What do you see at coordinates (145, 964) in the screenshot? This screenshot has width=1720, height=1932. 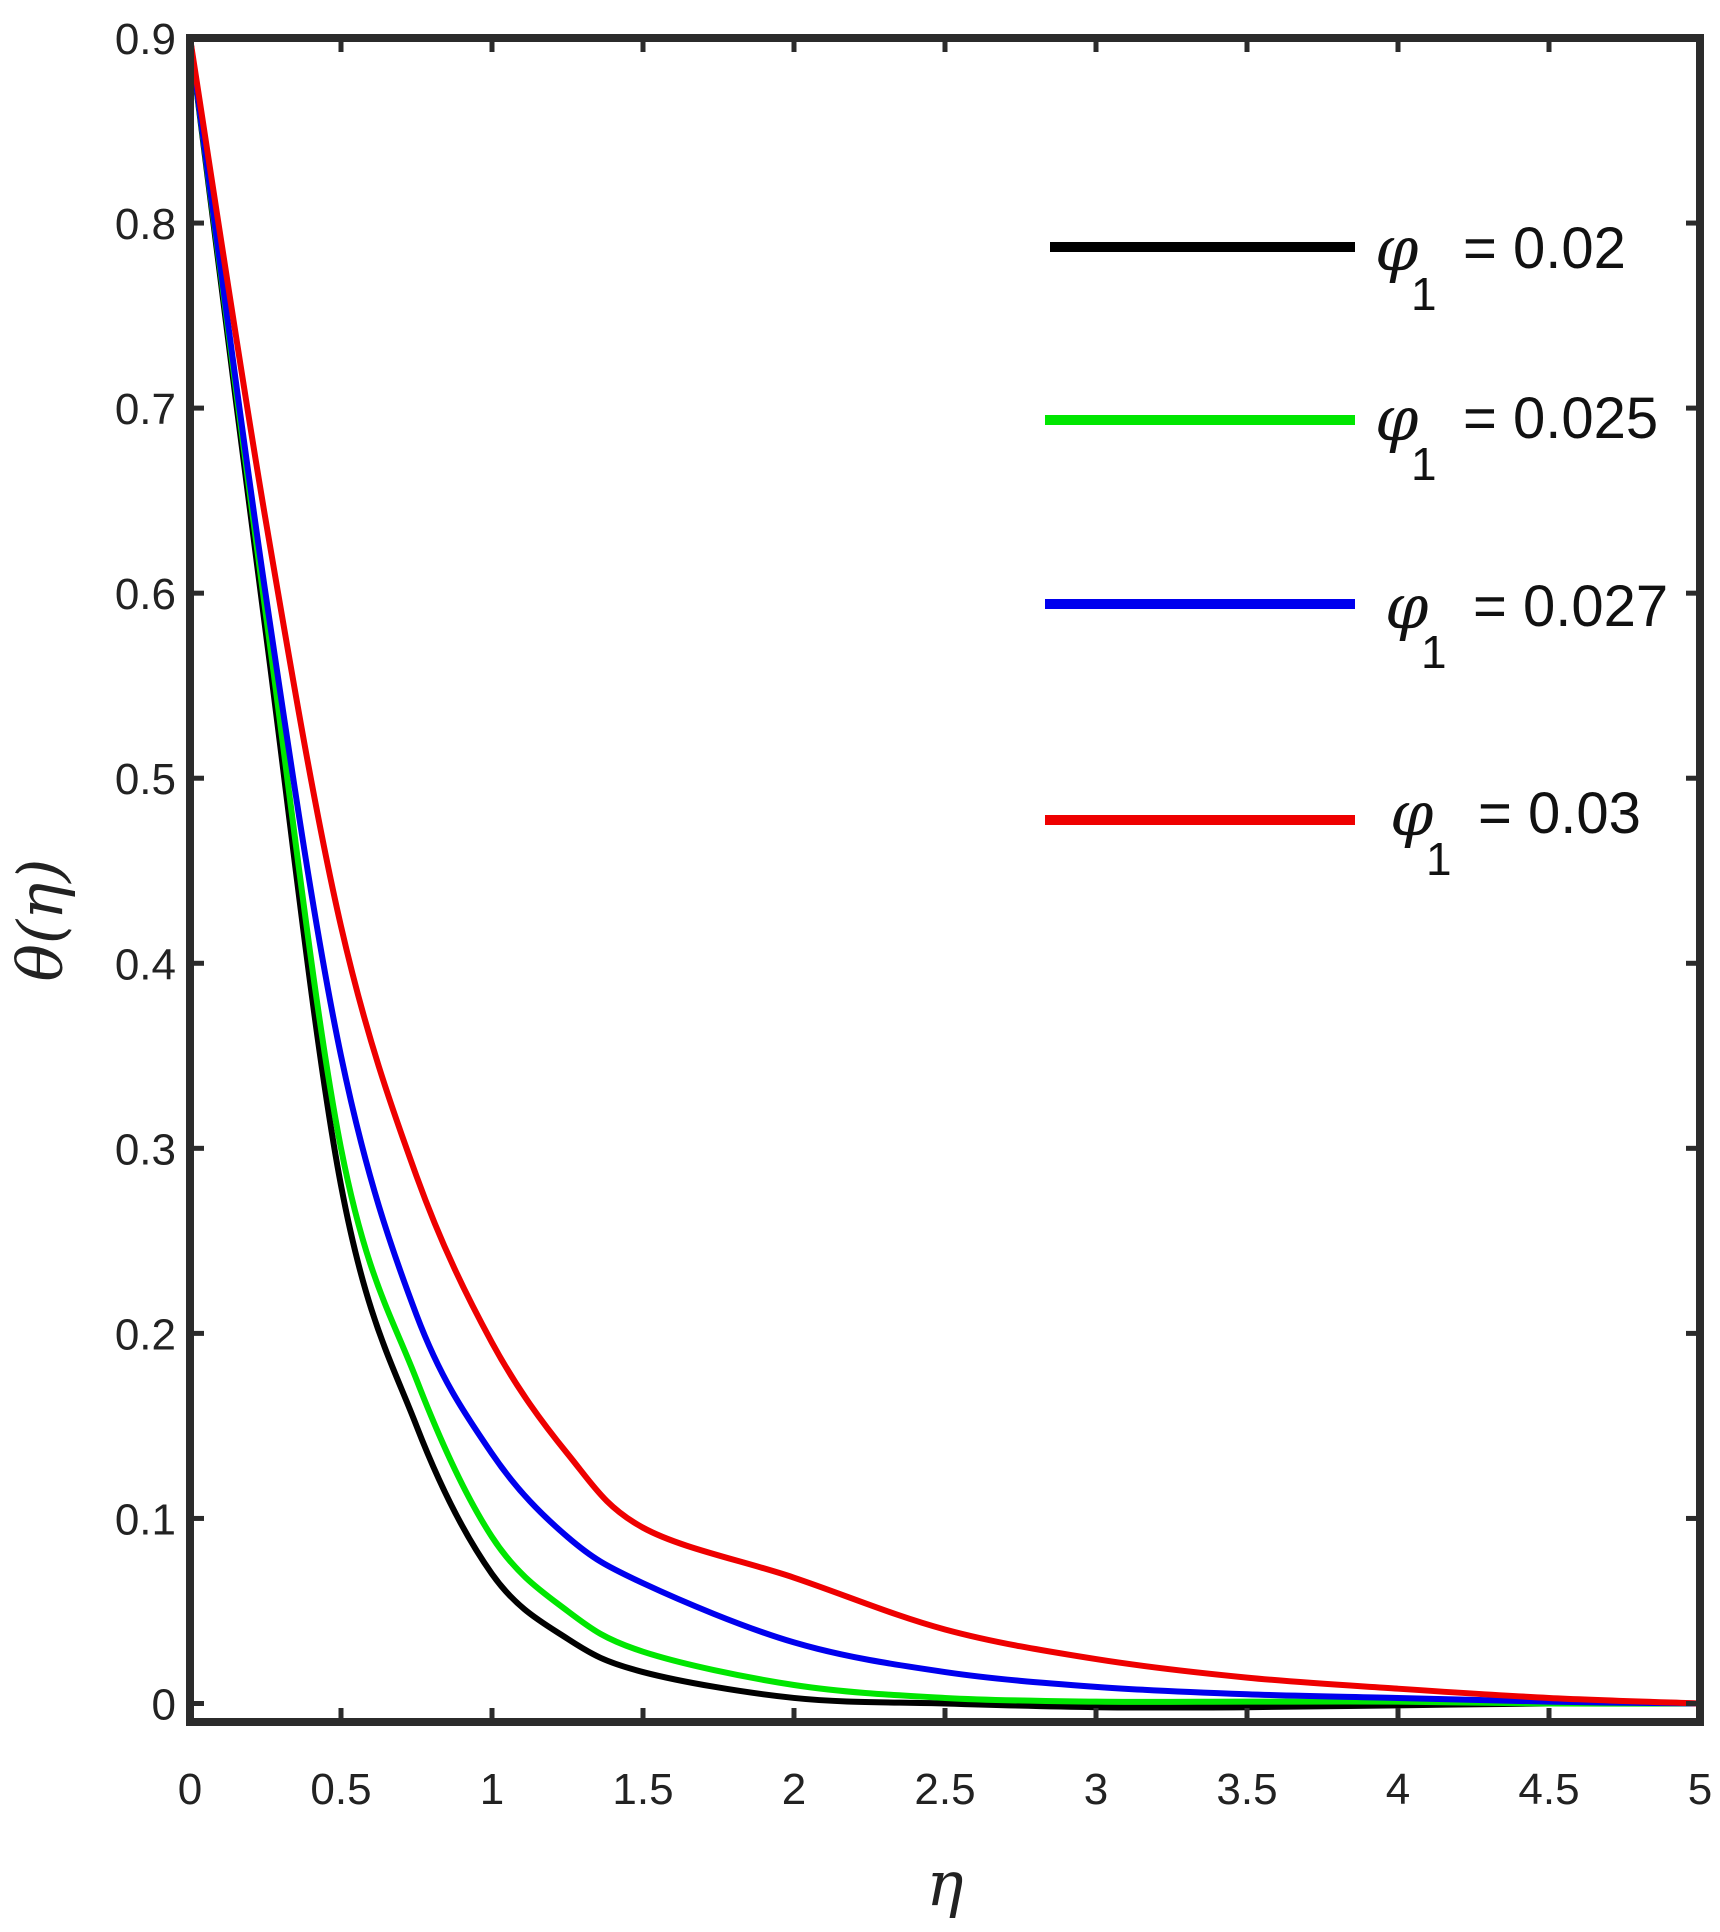 I see `y-tick-label: 0.4` at bounding box center [145, 964].